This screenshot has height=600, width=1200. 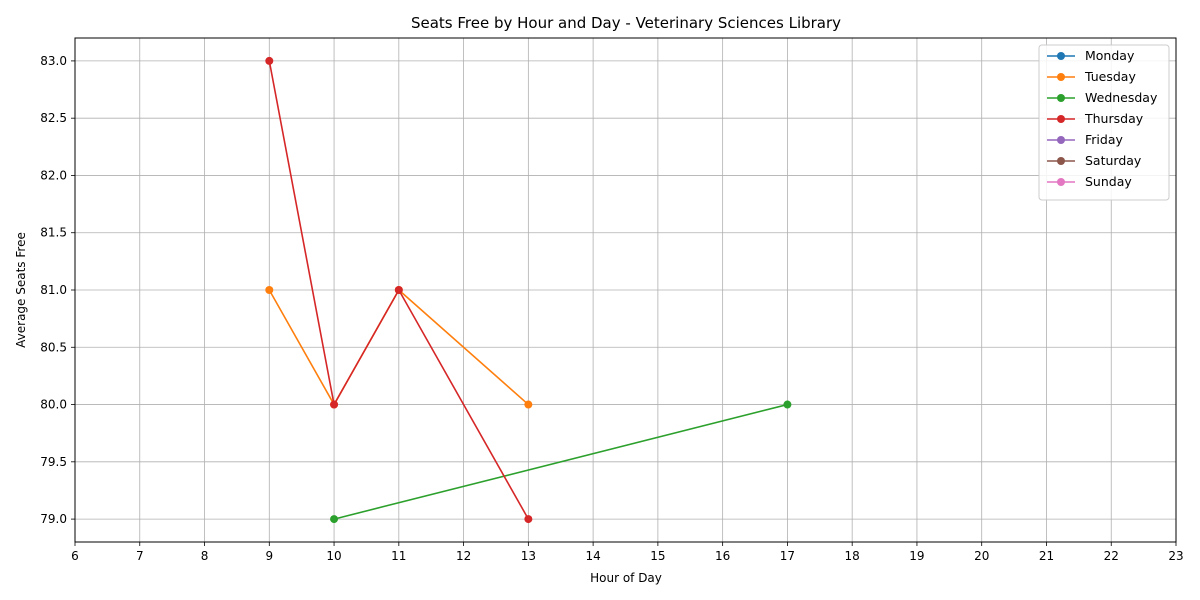 What do you see at coordinates (53, 462) in the screenshot?
I see `y-tick-label: 79.5` at bounding box center [53, 462].